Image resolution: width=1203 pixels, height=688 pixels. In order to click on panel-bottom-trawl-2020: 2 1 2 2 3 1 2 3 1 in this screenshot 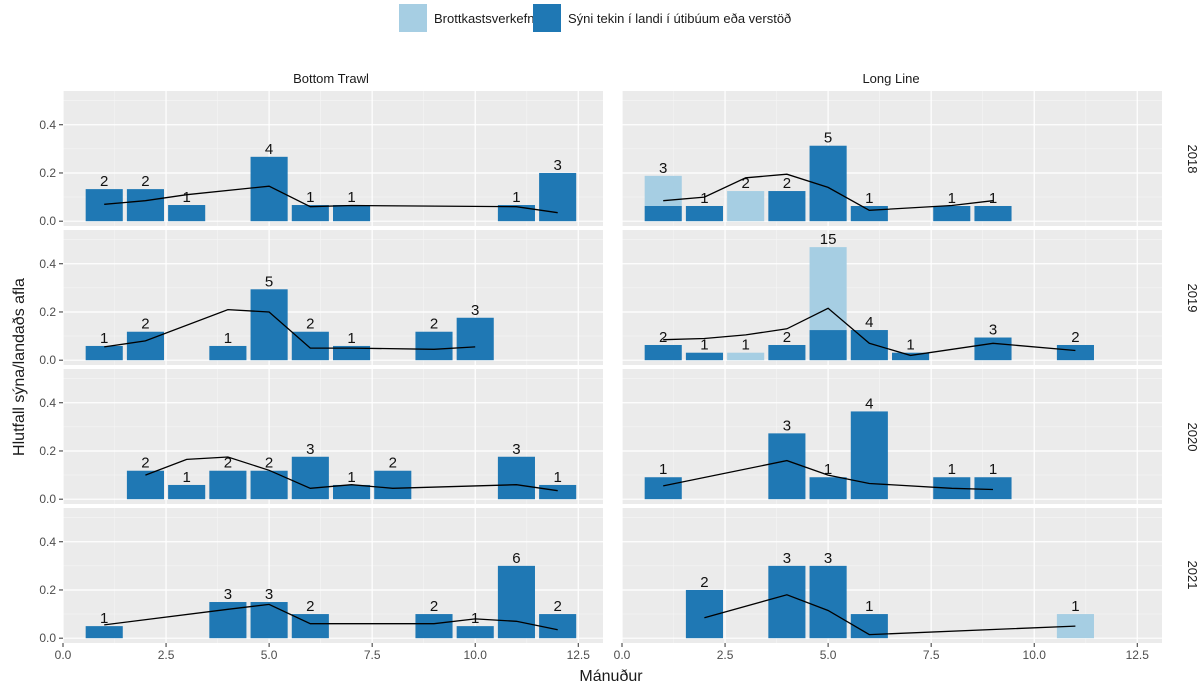, I will do `click(332, 436)`.